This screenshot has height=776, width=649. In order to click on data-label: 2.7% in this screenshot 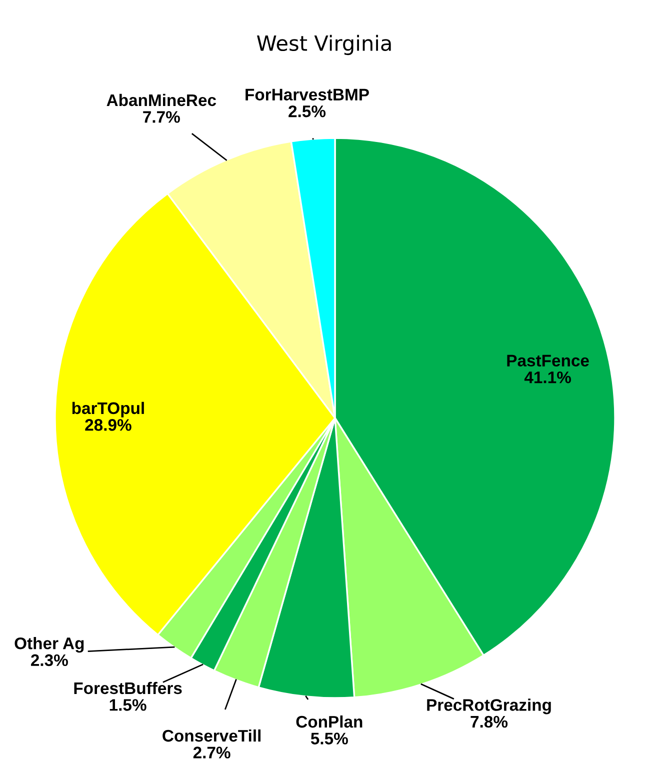, I will do `click(211, 752)`.